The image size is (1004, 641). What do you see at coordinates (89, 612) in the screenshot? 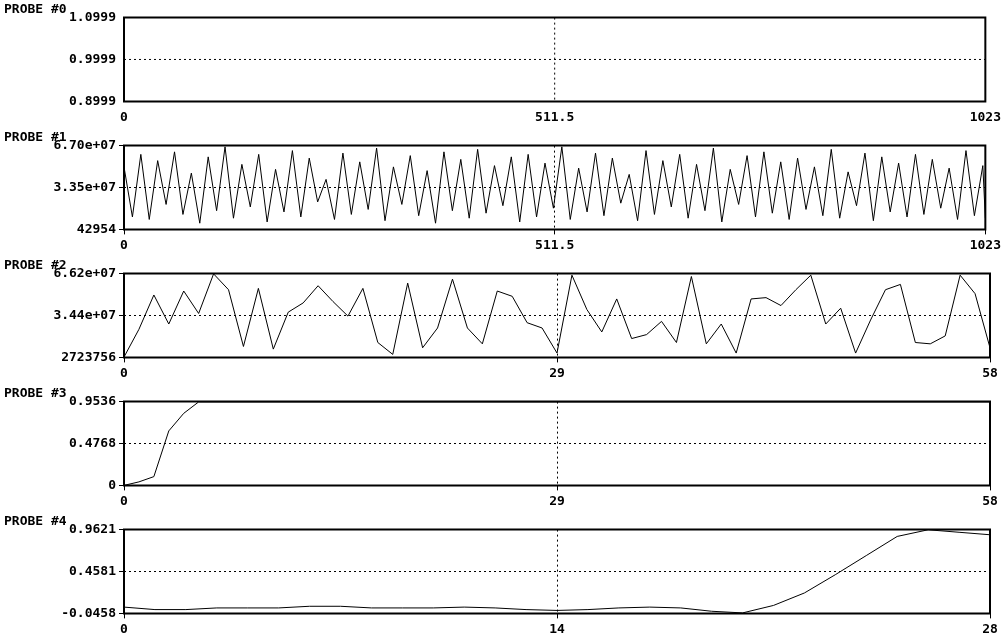
I see `y-tick-label: -0.0458` at bounding box center [89, 612].